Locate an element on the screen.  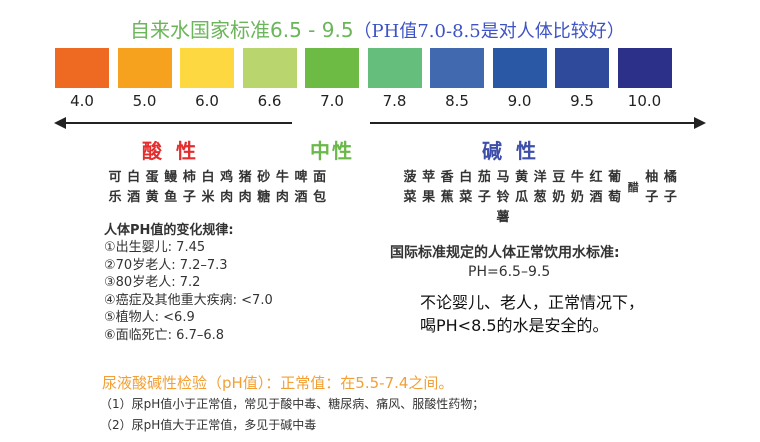
neutral-label: 中性 is located at coordinates (332, 151).